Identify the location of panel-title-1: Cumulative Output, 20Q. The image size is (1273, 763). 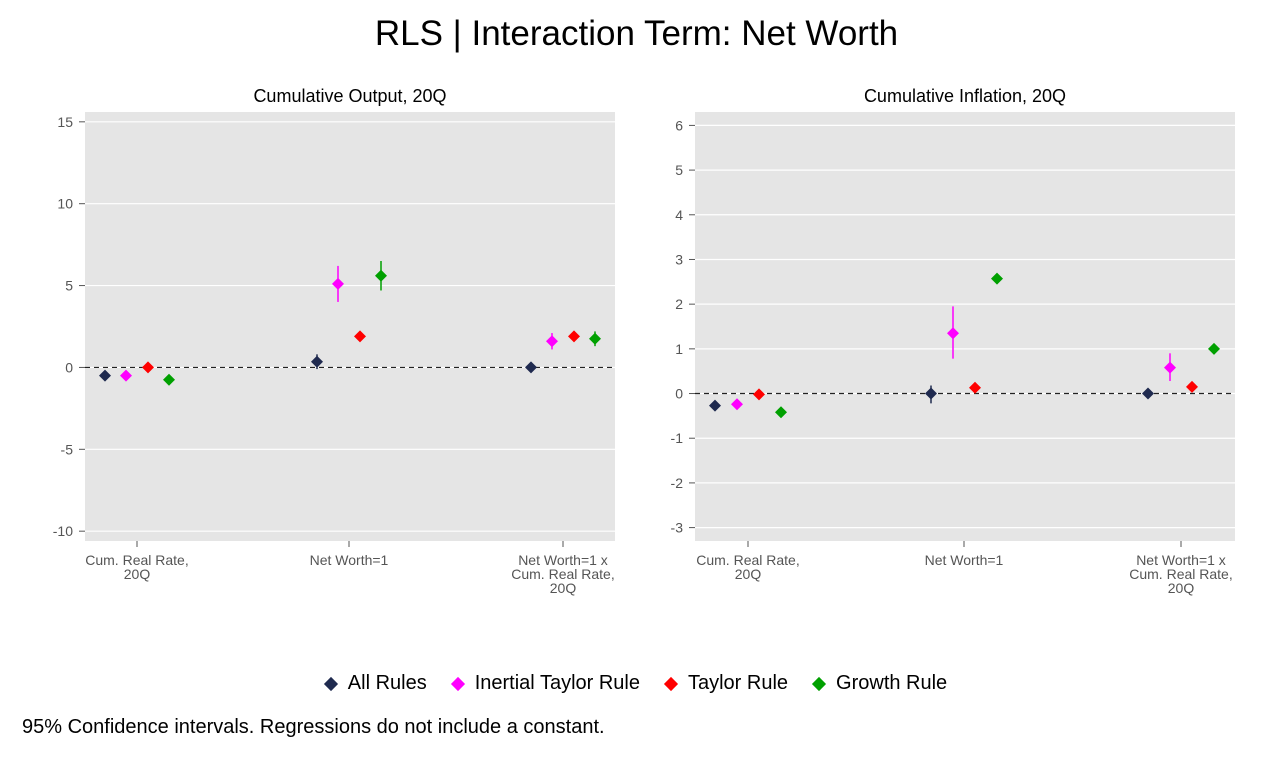
(349, 96).